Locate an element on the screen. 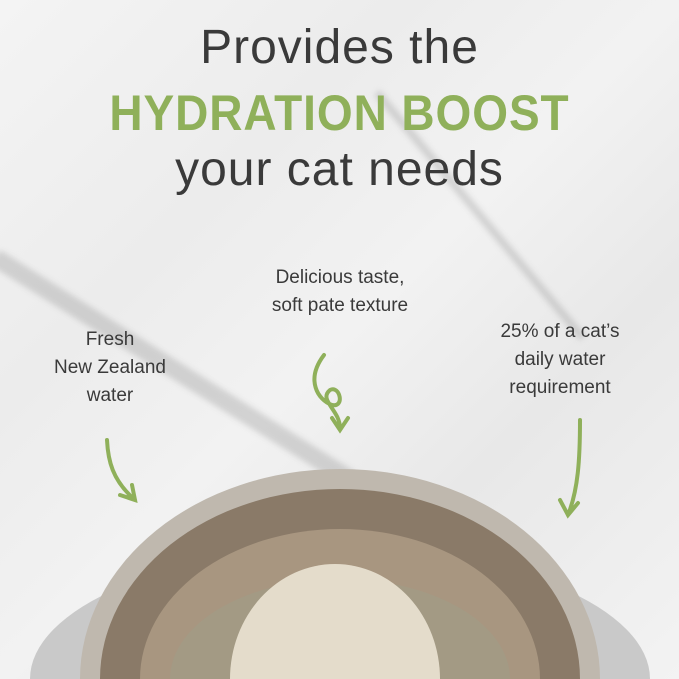 This screenshot has width=679, height=679. arrow-left is located at coordinates (121, 470).